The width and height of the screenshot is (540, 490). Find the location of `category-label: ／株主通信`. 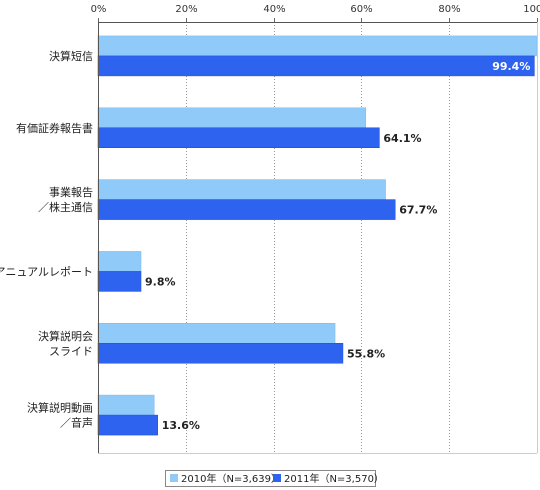

category-label: ／株主通信 is located at coordinates (65, 207).